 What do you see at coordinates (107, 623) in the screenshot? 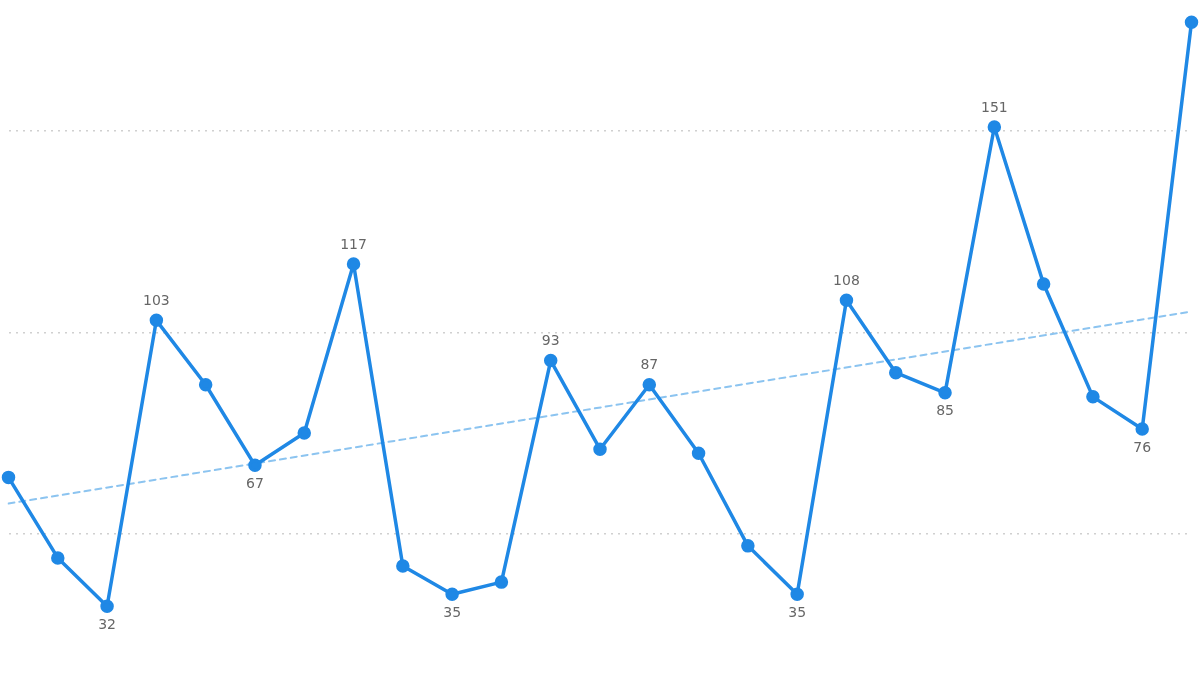
I see `data-label: 32` at bounding box center [107, 623].